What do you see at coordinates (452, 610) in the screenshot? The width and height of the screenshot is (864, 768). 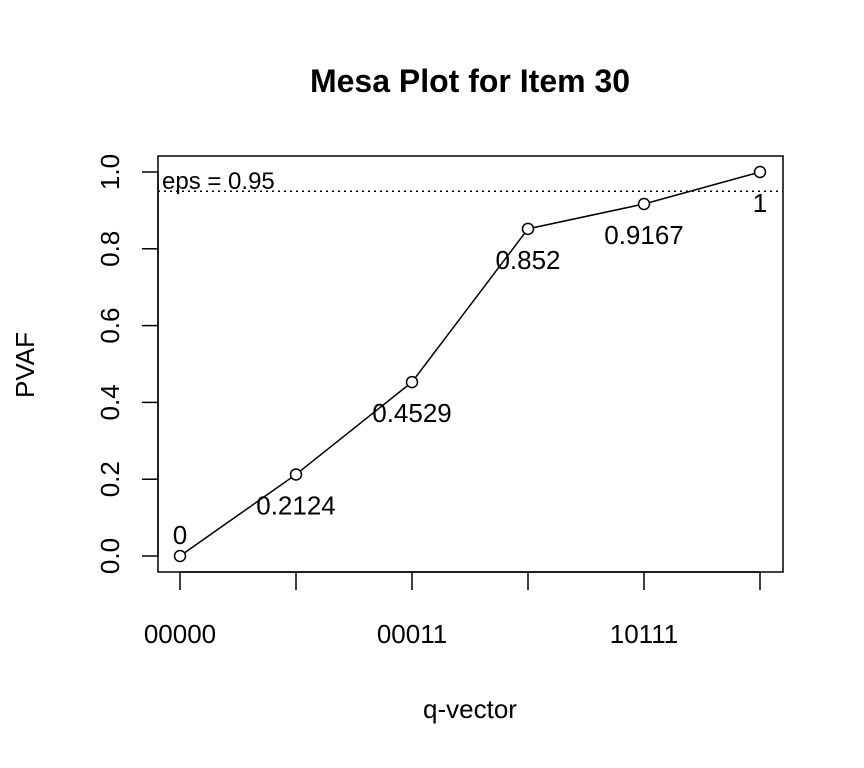 I see `x-axis: 00000 00011 10111` at bounding box center [452, 610].